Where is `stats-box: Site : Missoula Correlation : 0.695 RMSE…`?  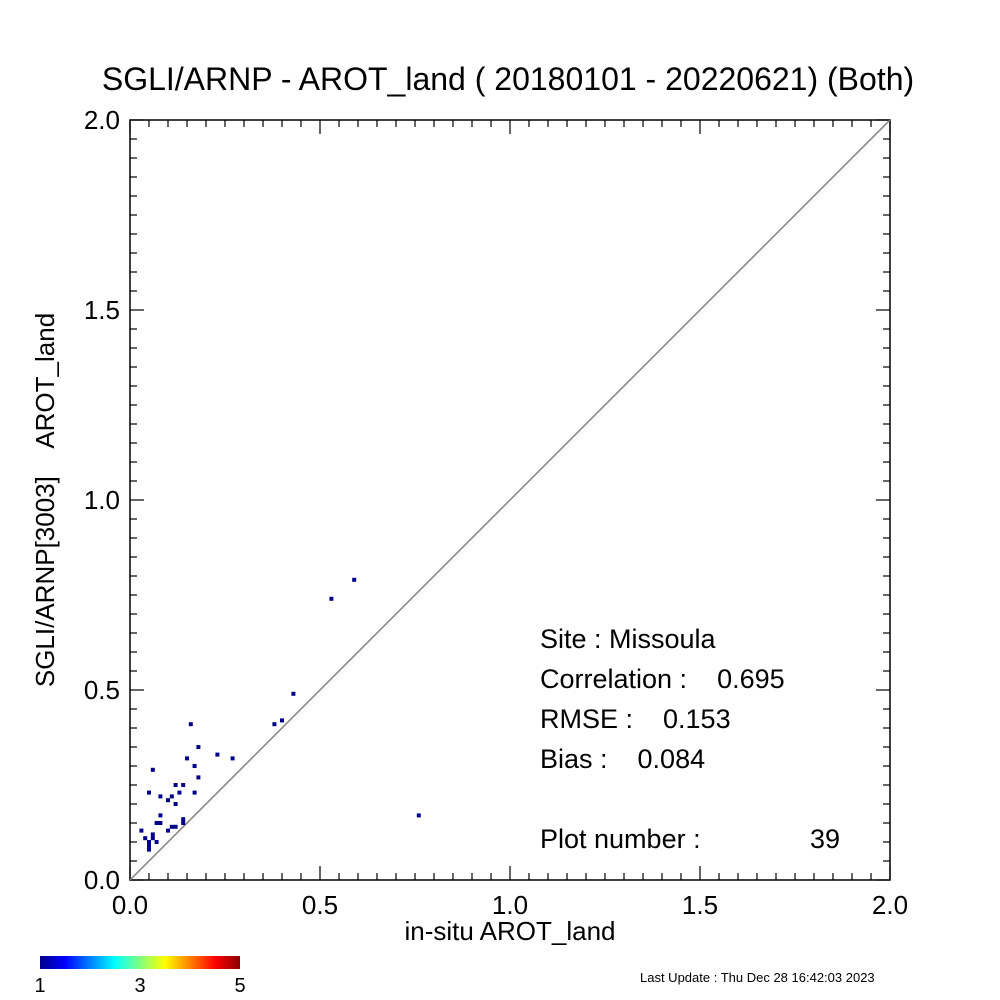
stats-box: Site : Missoula Correlation : 0.695 RMSE… is located at coordinates (690, 739).